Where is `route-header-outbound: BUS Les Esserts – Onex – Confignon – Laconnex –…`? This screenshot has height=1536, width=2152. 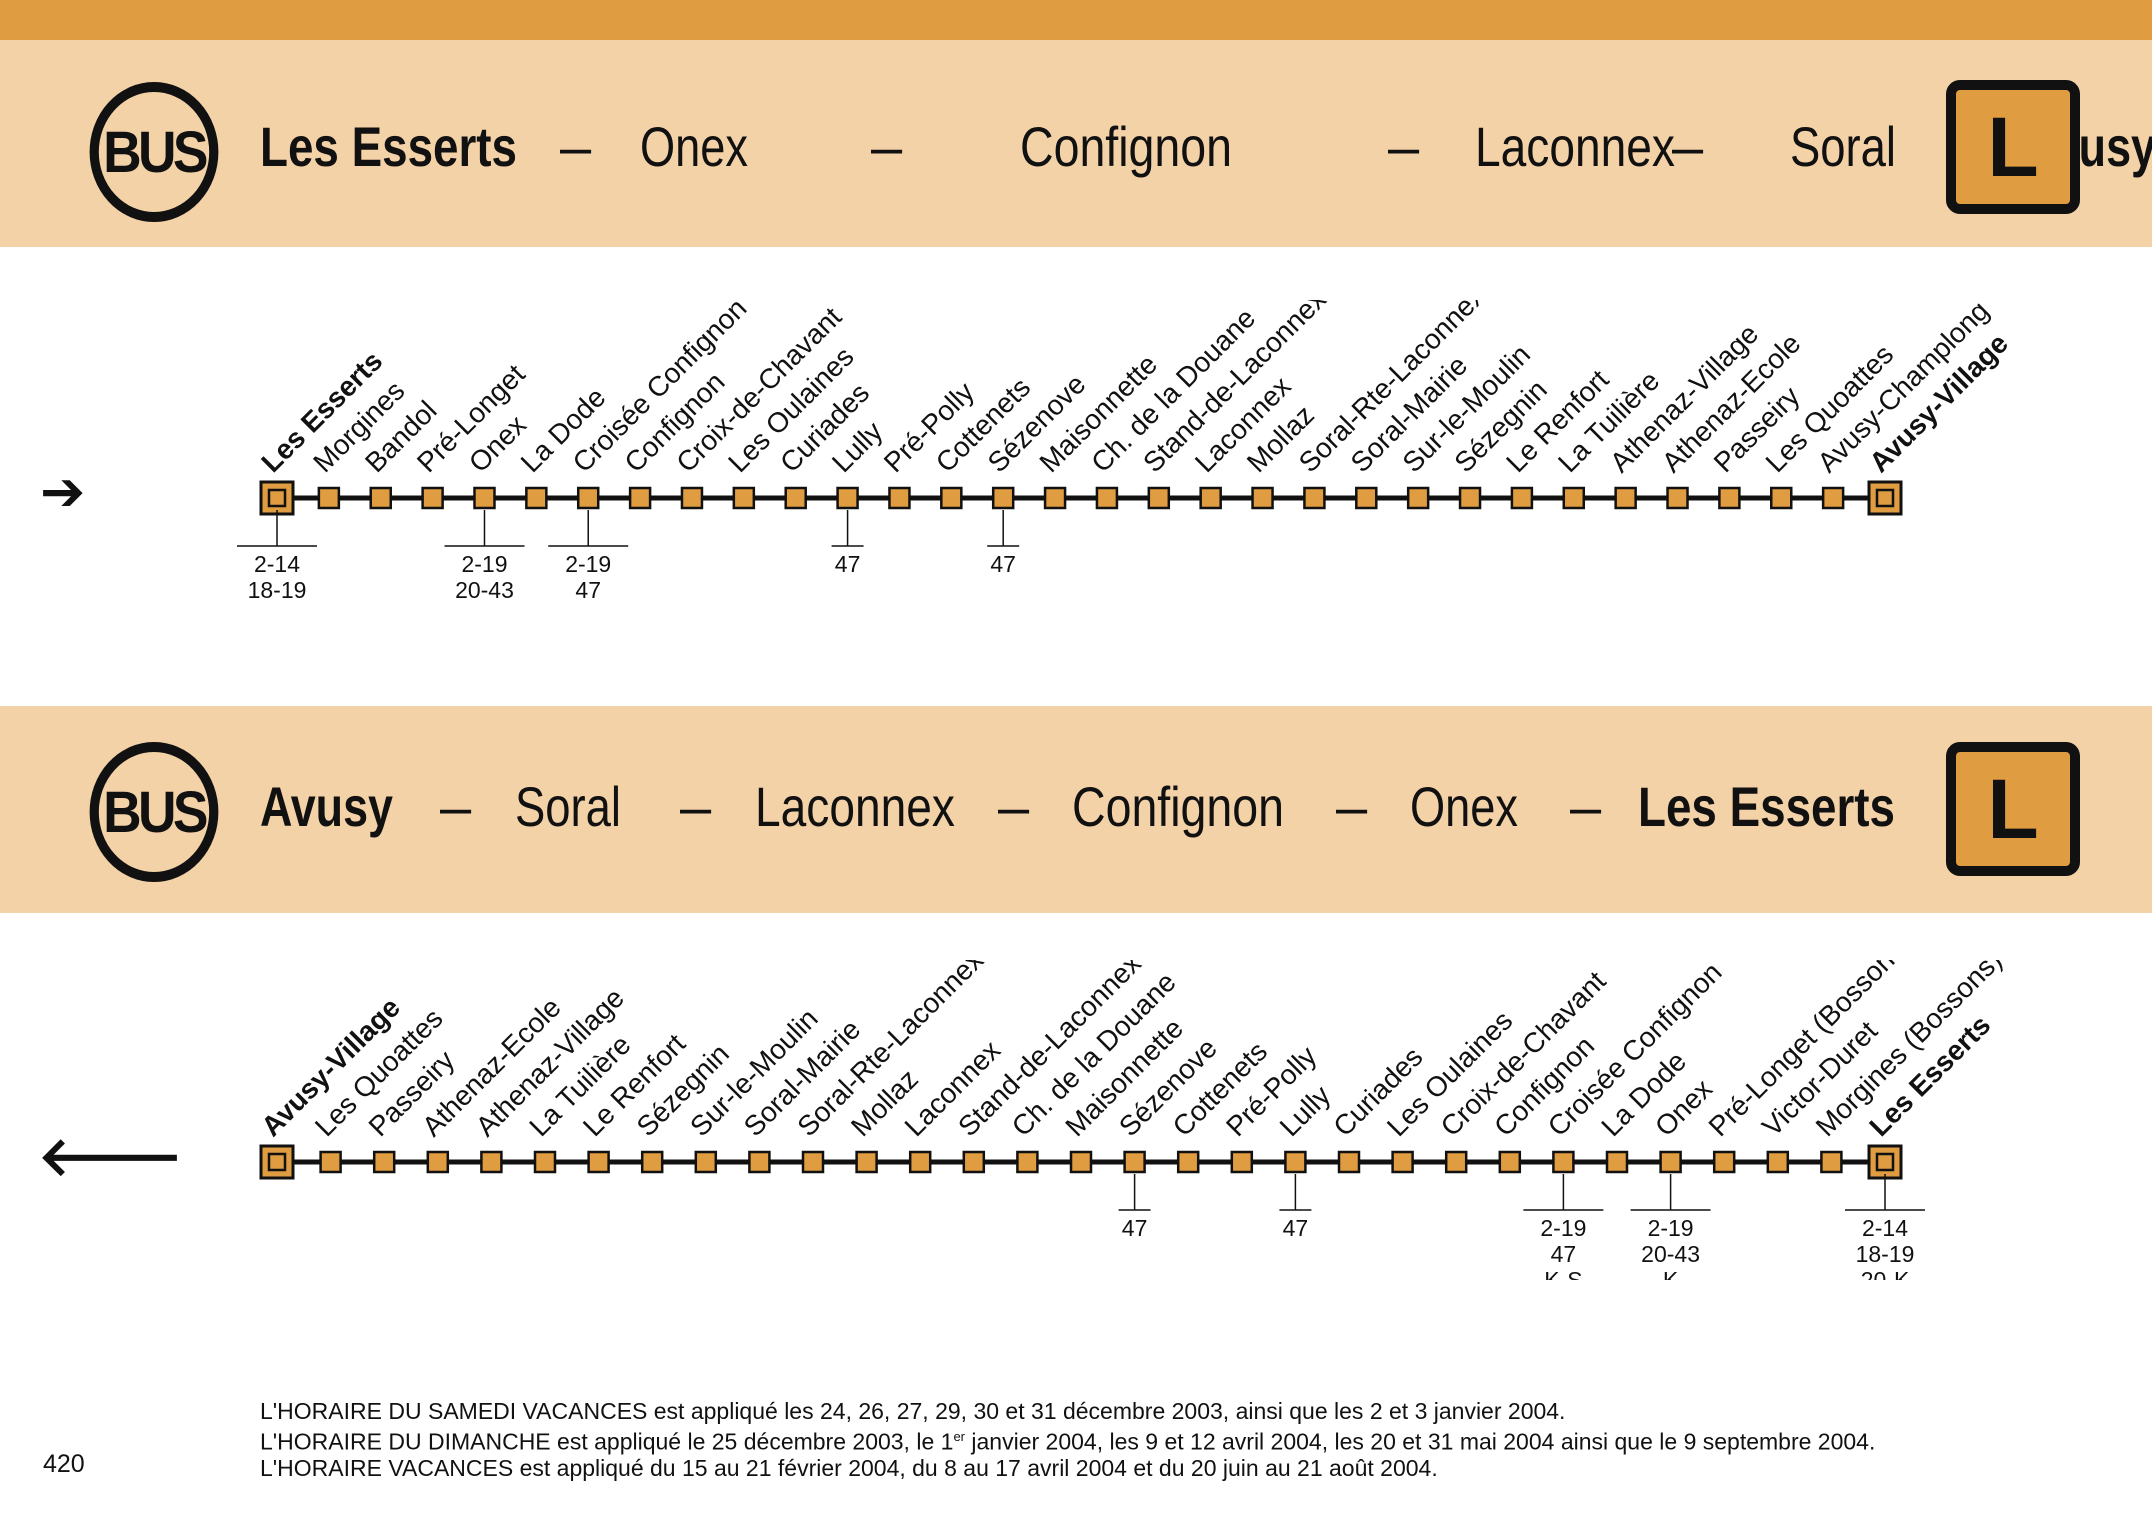 route-header-outbound: BUS Les Esserts – Onex – Confignon – Laconnex –… is located at coordinates (1076, 143).